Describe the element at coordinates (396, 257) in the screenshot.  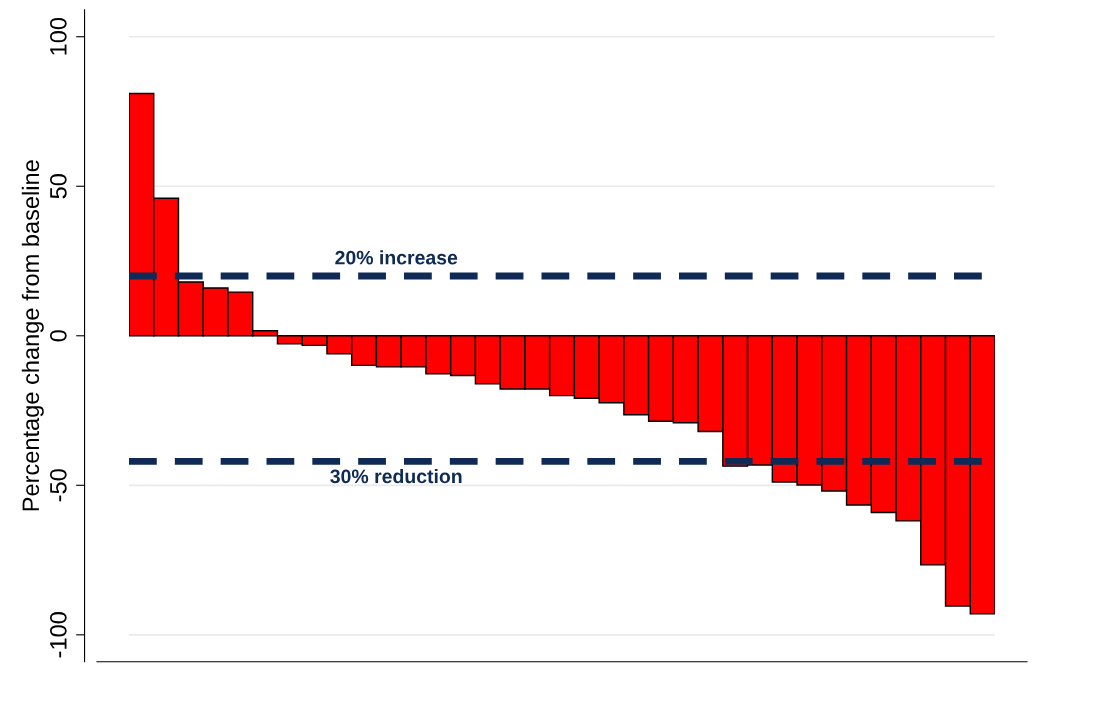
I see `ref-line-label: 20% increase` at that location.